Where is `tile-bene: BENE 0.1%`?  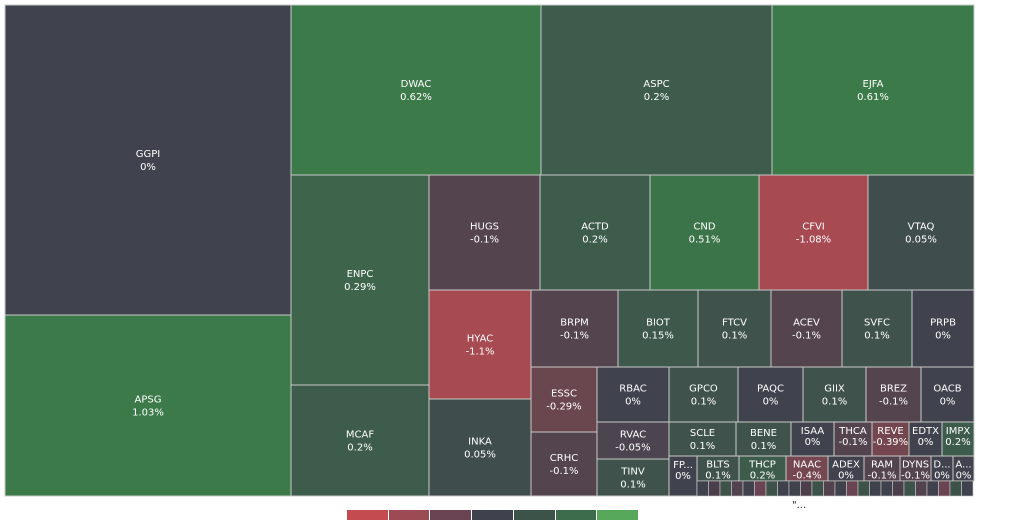
tile-bene: BENE 0.1% is located at coordinates (763, 439).